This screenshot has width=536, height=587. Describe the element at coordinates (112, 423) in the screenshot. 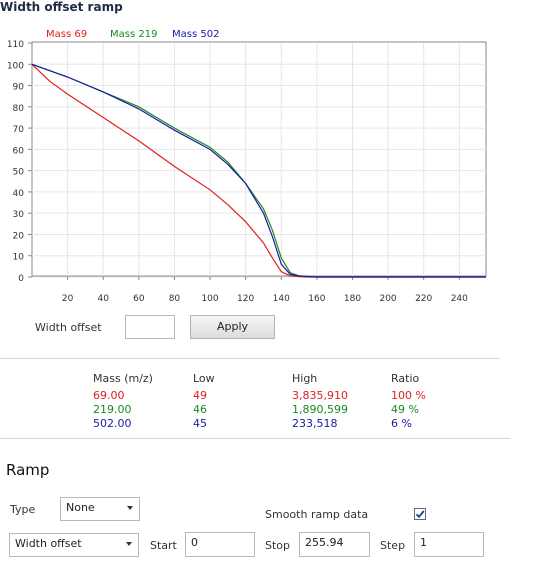

I see `table-cell-mass: 502.00` at that location.